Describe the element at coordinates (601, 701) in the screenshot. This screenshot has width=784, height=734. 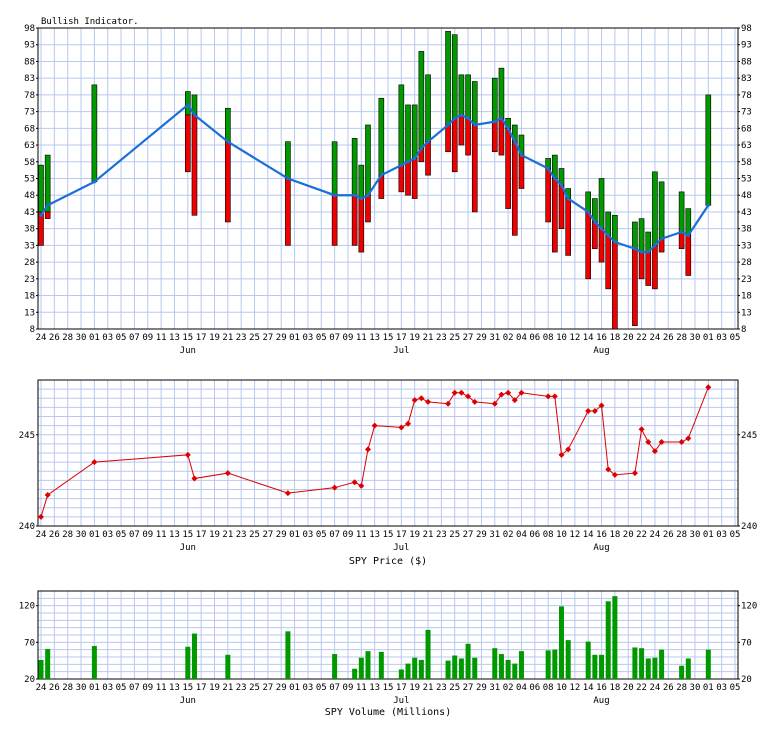
I see `x-month-label: Aug` at that location.